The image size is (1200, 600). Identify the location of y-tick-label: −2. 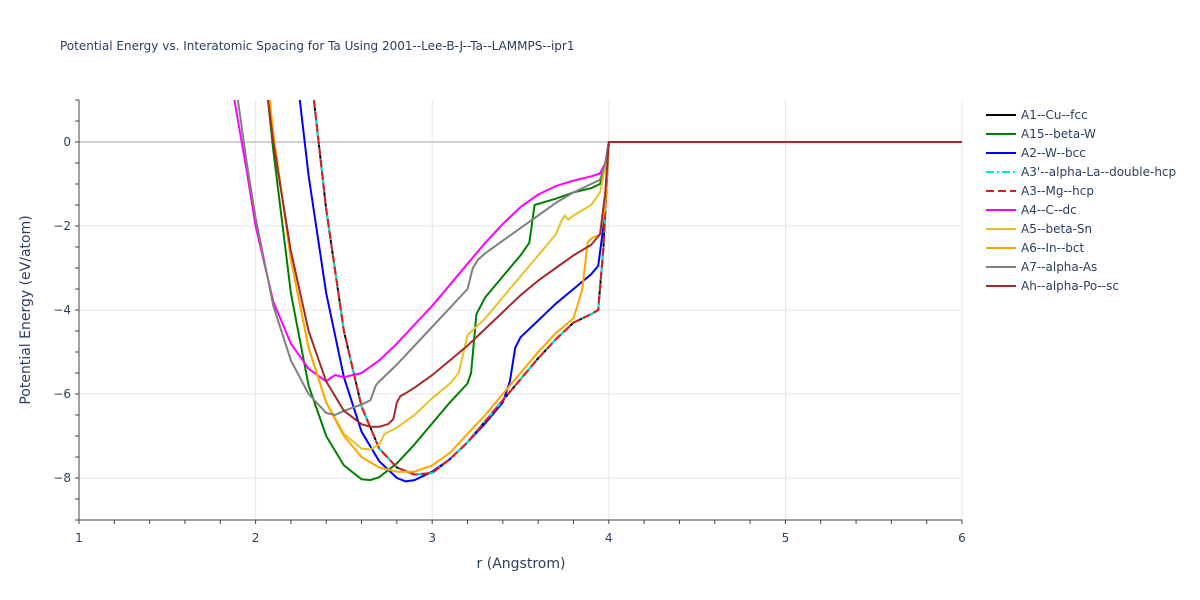
(62, 226).